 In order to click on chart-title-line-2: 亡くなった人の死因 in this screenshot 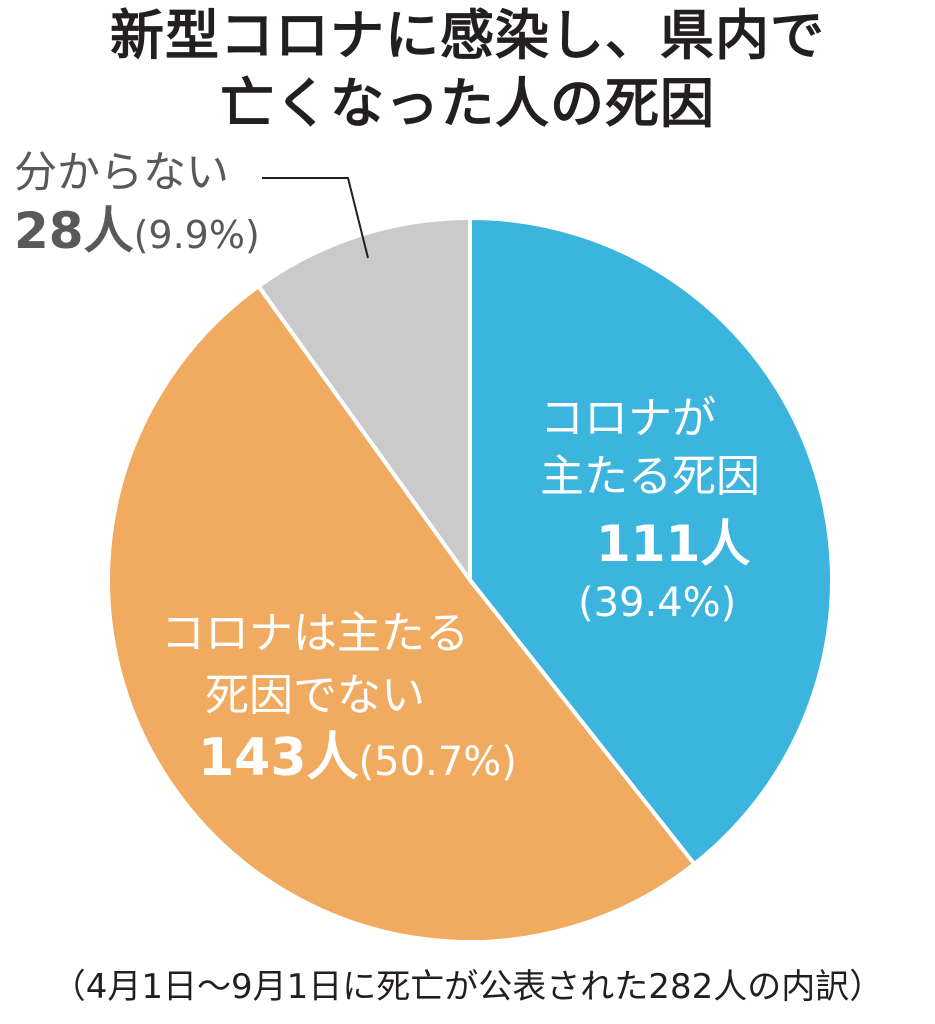, I will do `click(467, 103)`.